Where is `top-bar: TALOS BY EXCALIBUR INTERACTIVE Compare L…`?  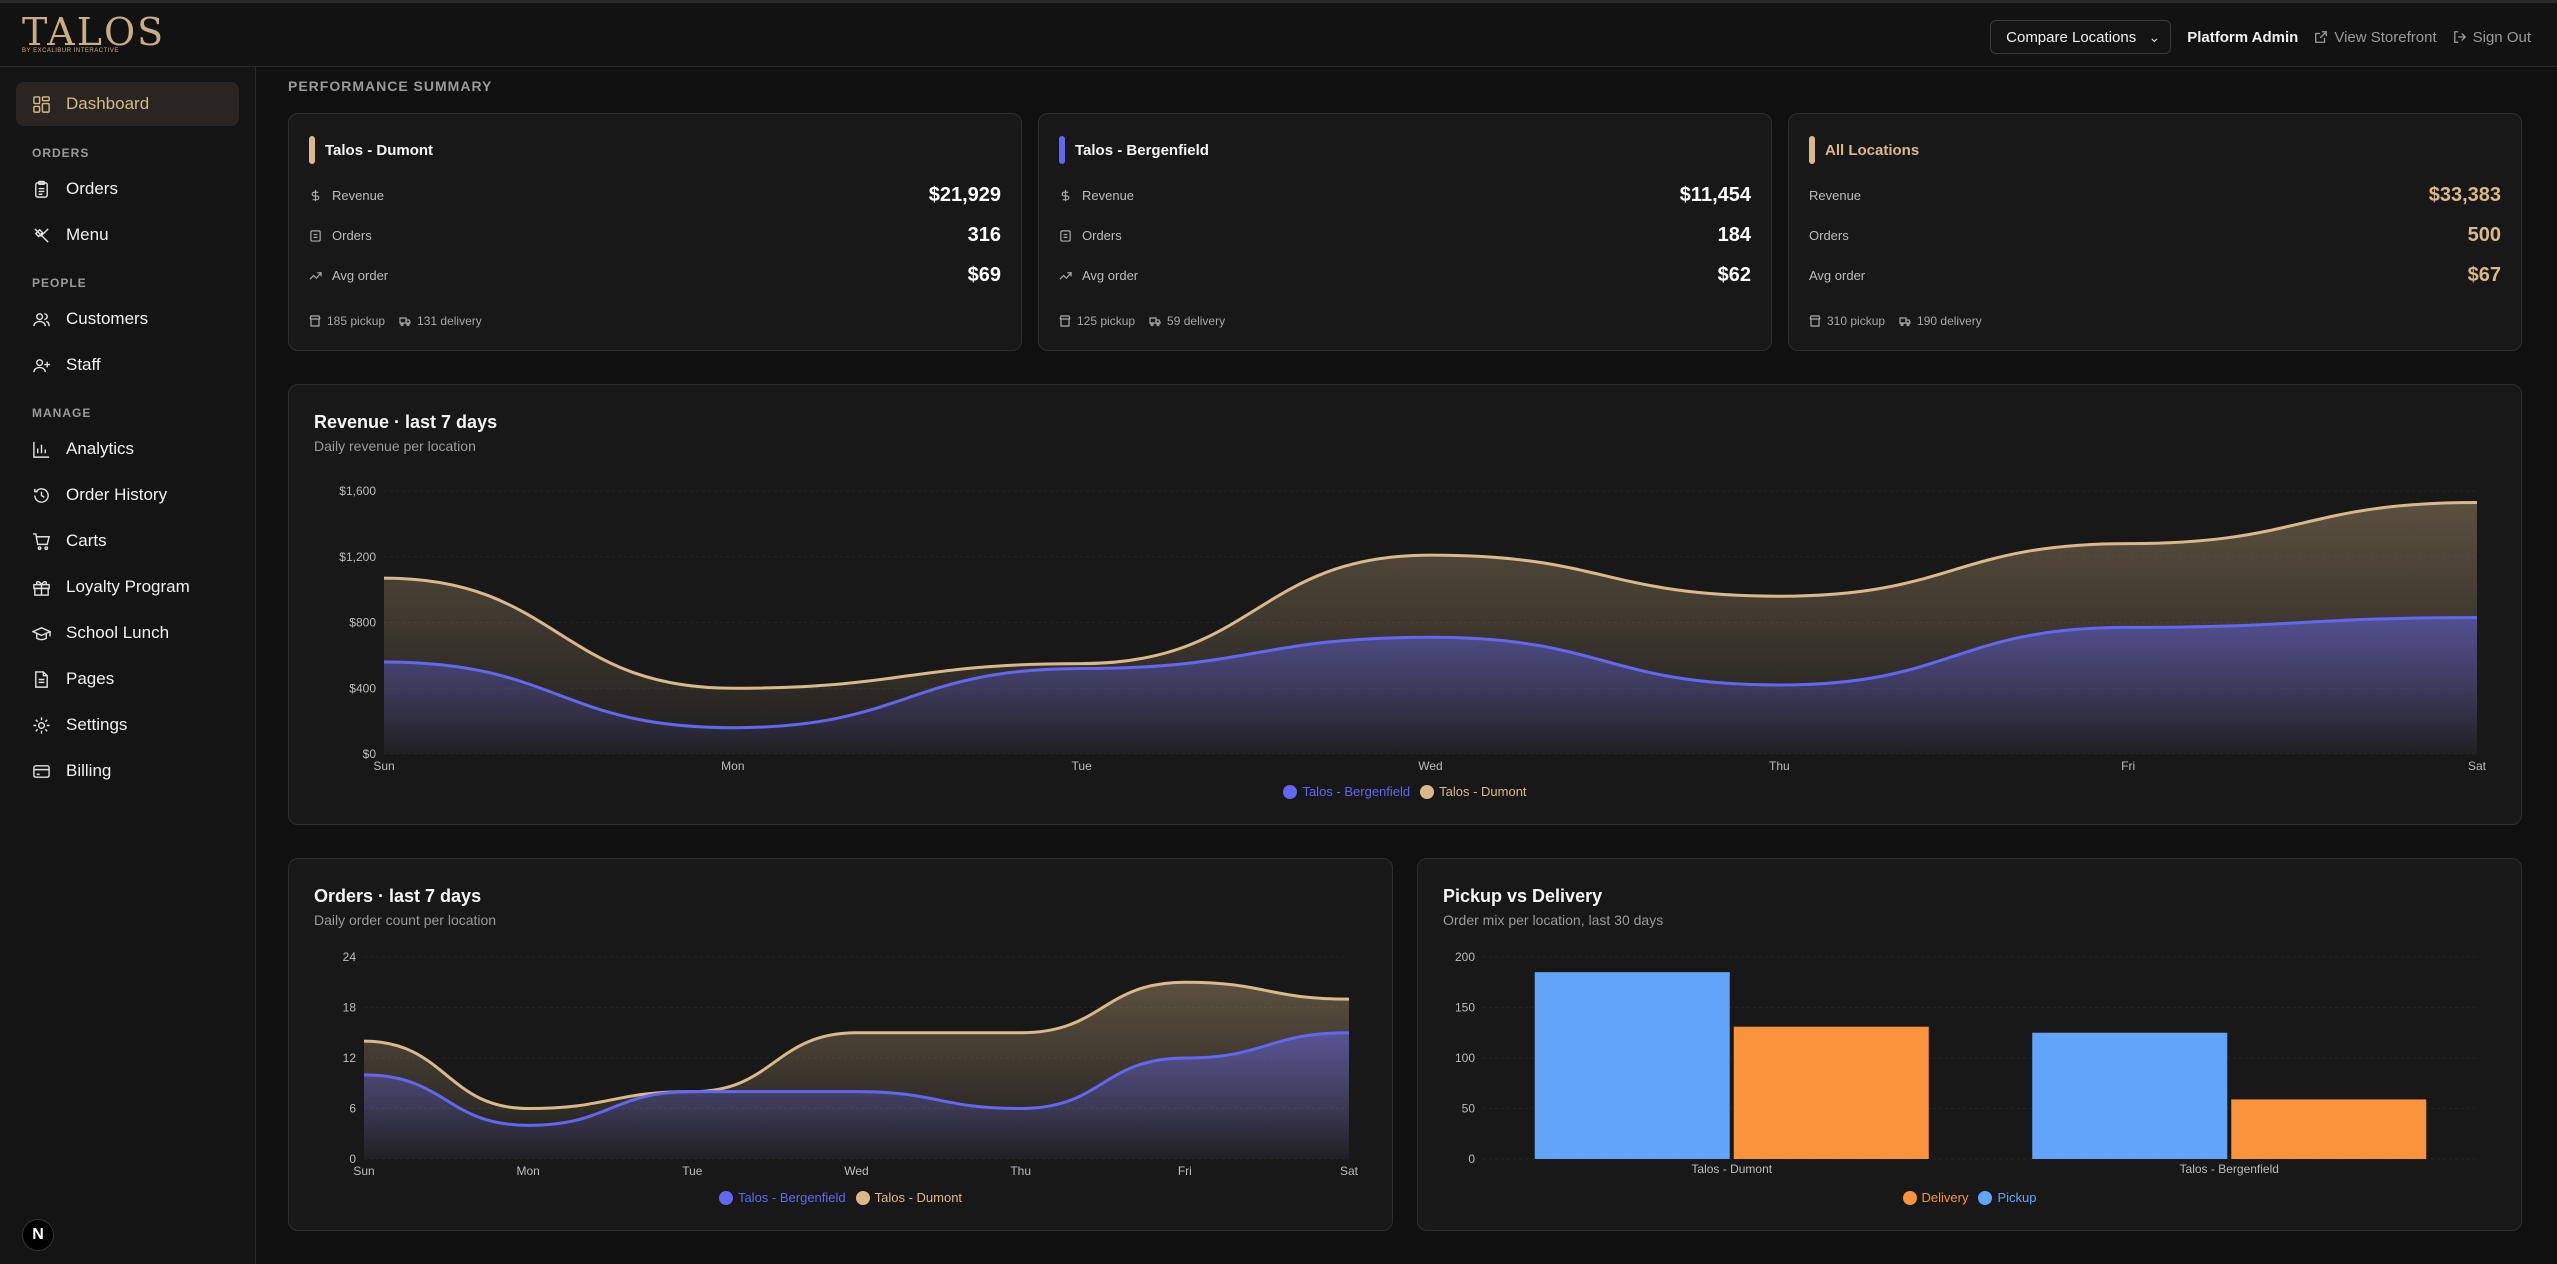
top-bar: TALOS BY EXCALIBUR INTERACTIVE Compare L… is located at coordinates (1278, 33).